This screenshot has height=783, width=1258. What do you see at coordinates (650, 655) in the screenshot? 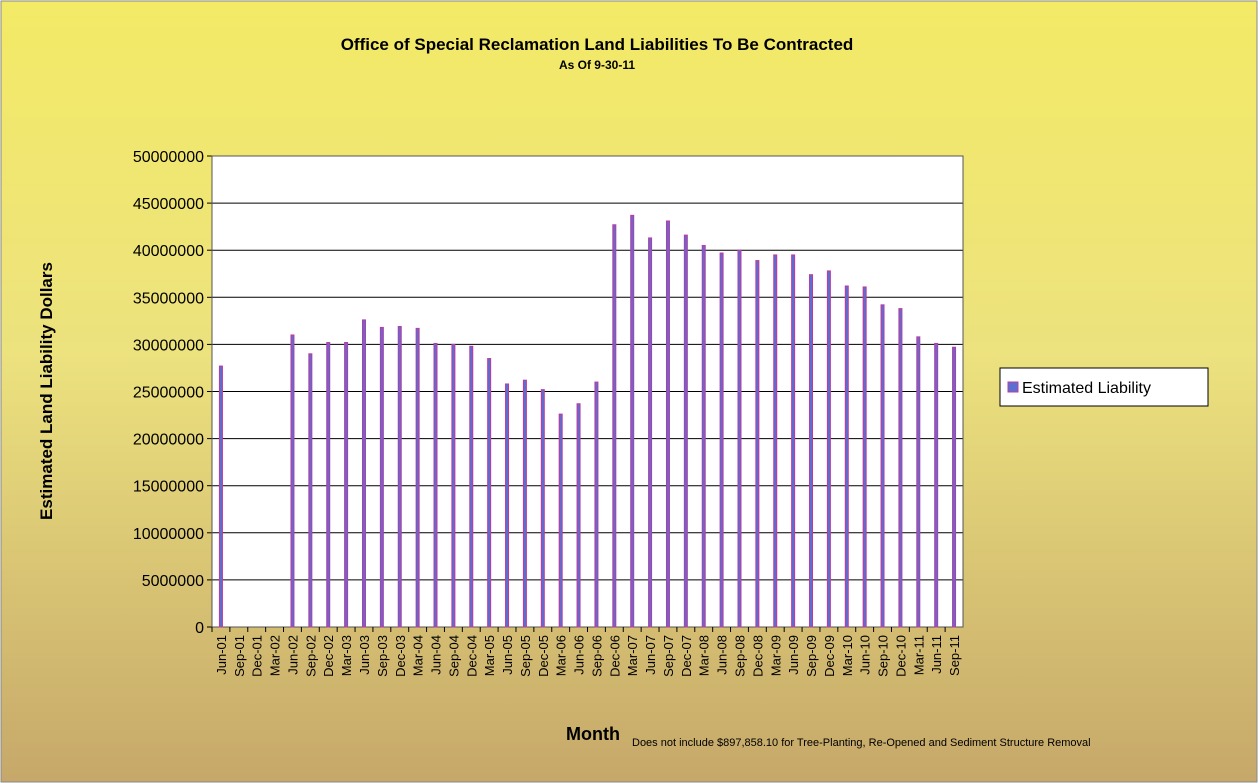
I see `x-tick-label: Jun-07` at bounding box center [650, 655].